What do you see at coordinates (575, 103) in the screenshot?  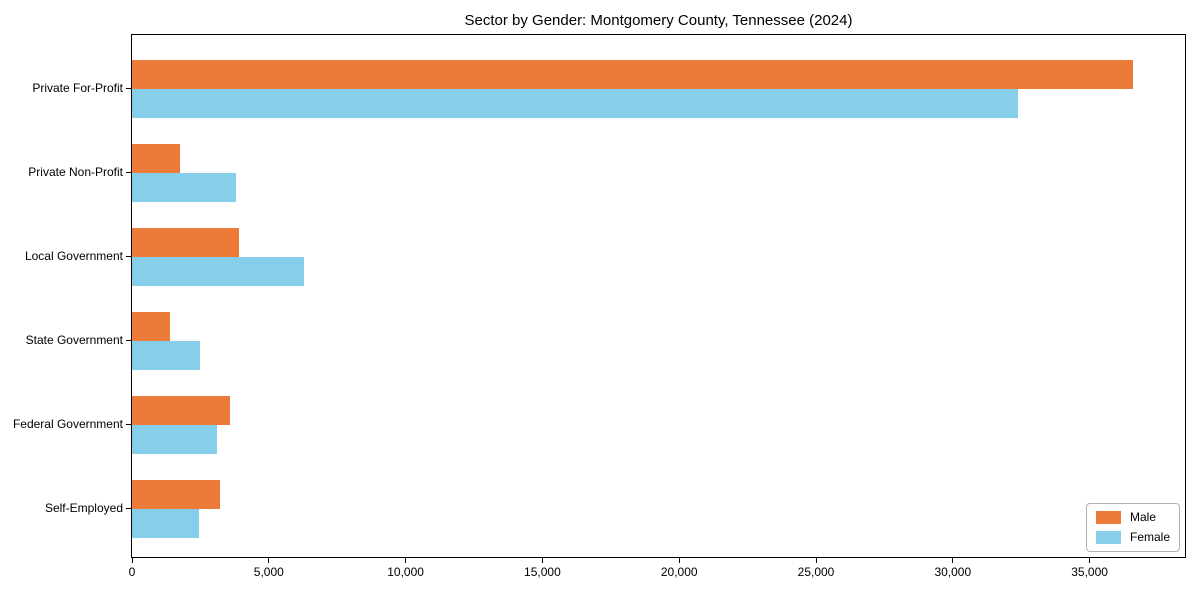 I see `bar-female-private-for-profit` at bounding box center [575, 103].